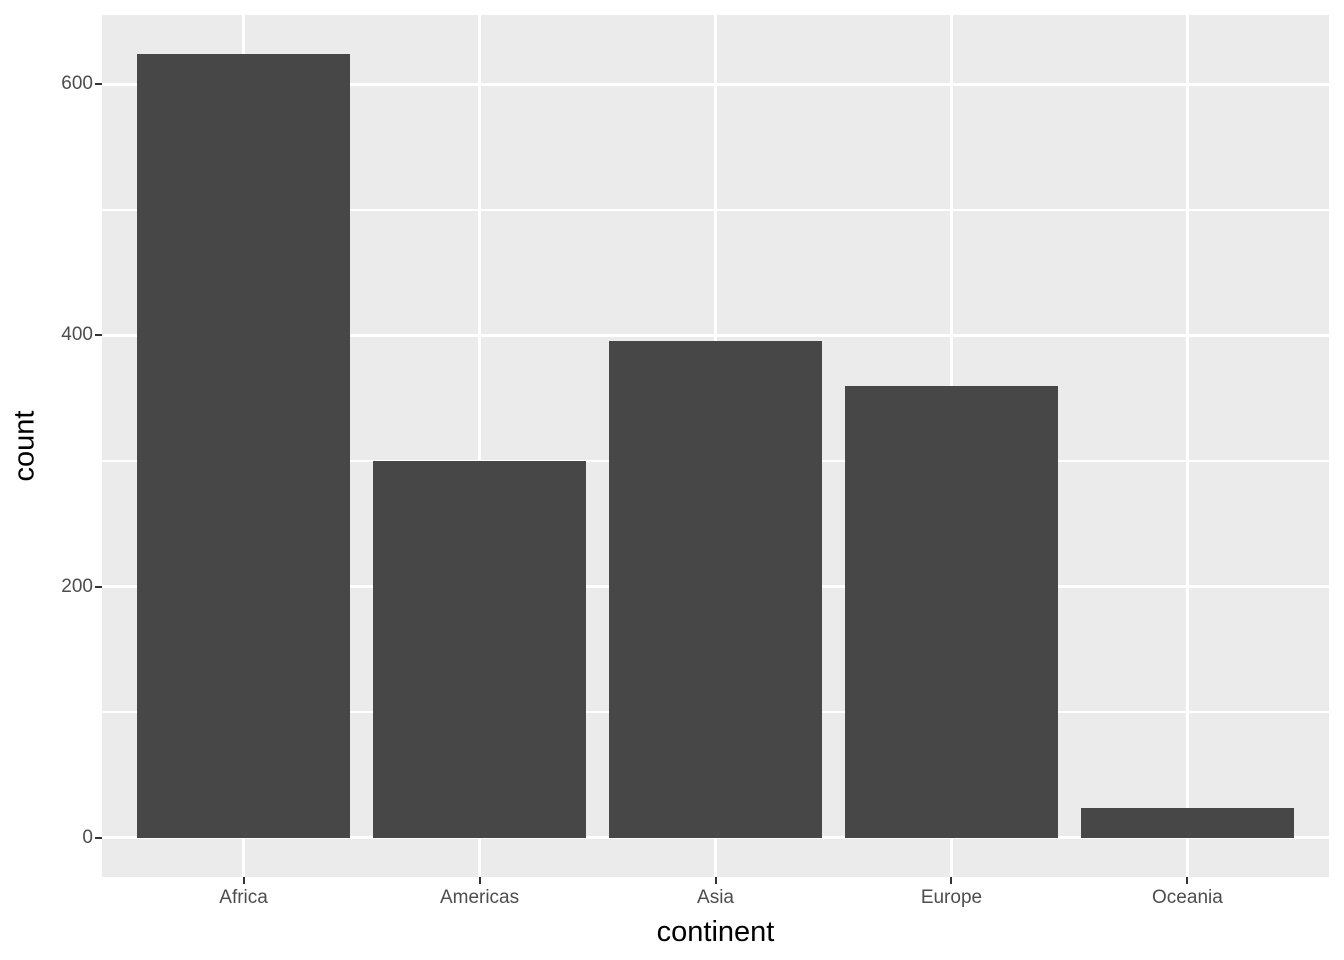 This screenshot has height=960, width=1344. What do you see at coordinates (243, 446) in the screenshot?
I see `bar-africa` at bounding box center [243, 446].